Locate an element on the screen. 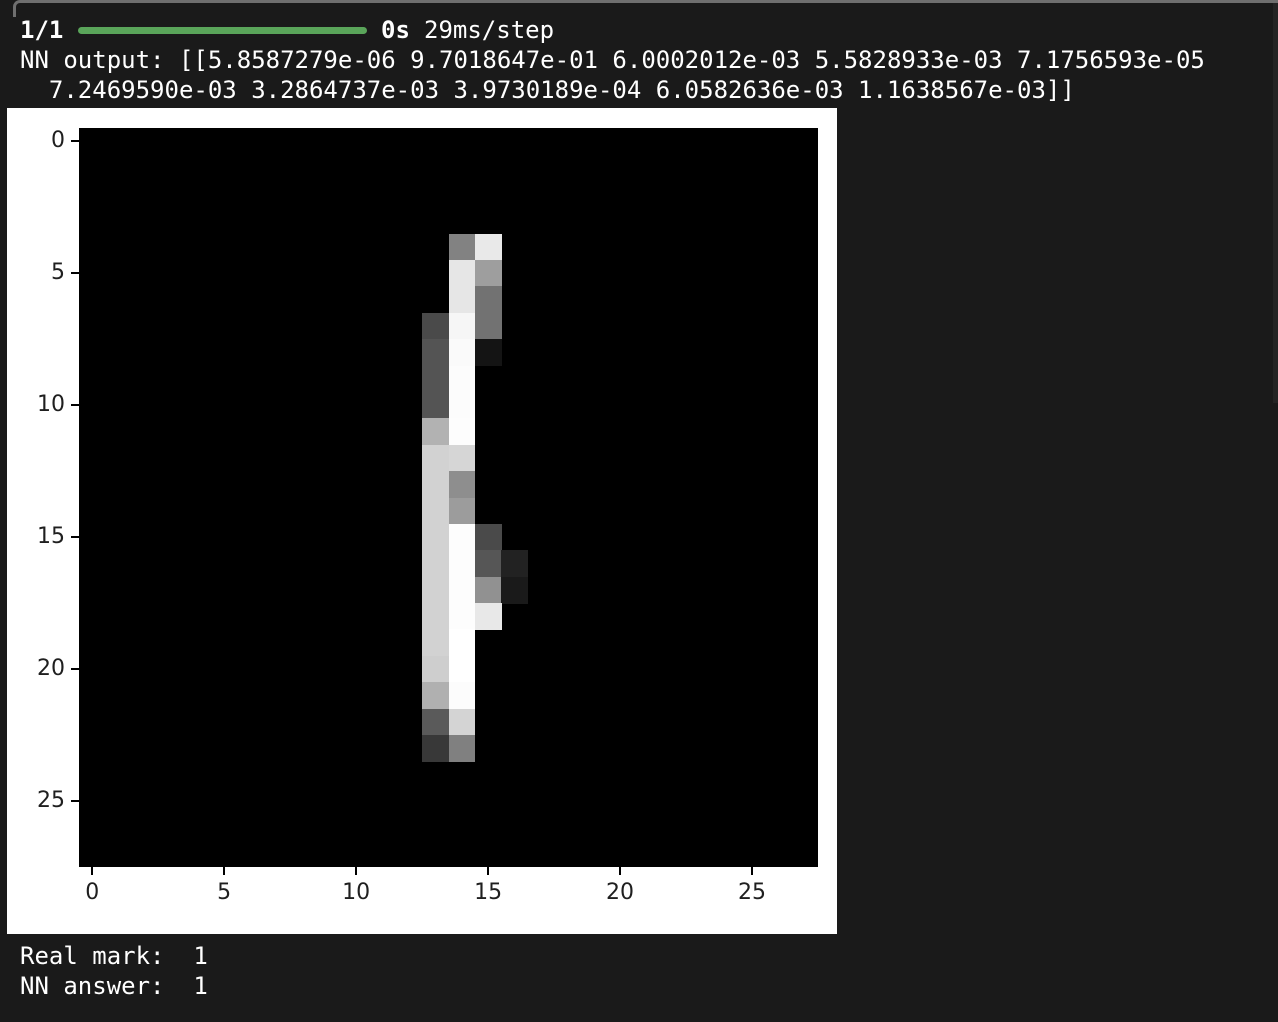  y-tick-label: 25 is located at coordinates (51, 801).